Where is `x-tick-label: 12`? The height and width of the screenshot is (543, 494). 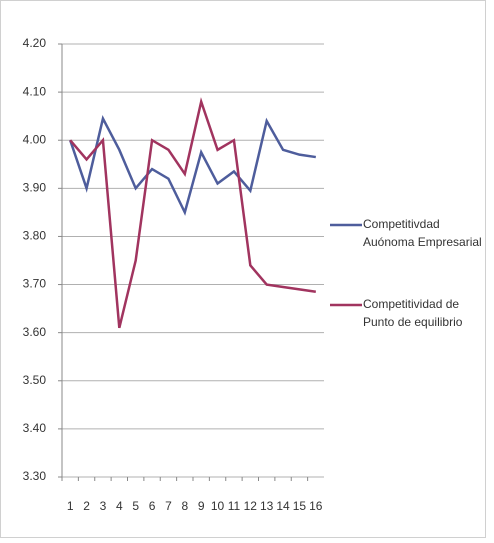
x-tick-label: 12 is located at coordinates (251, 506).